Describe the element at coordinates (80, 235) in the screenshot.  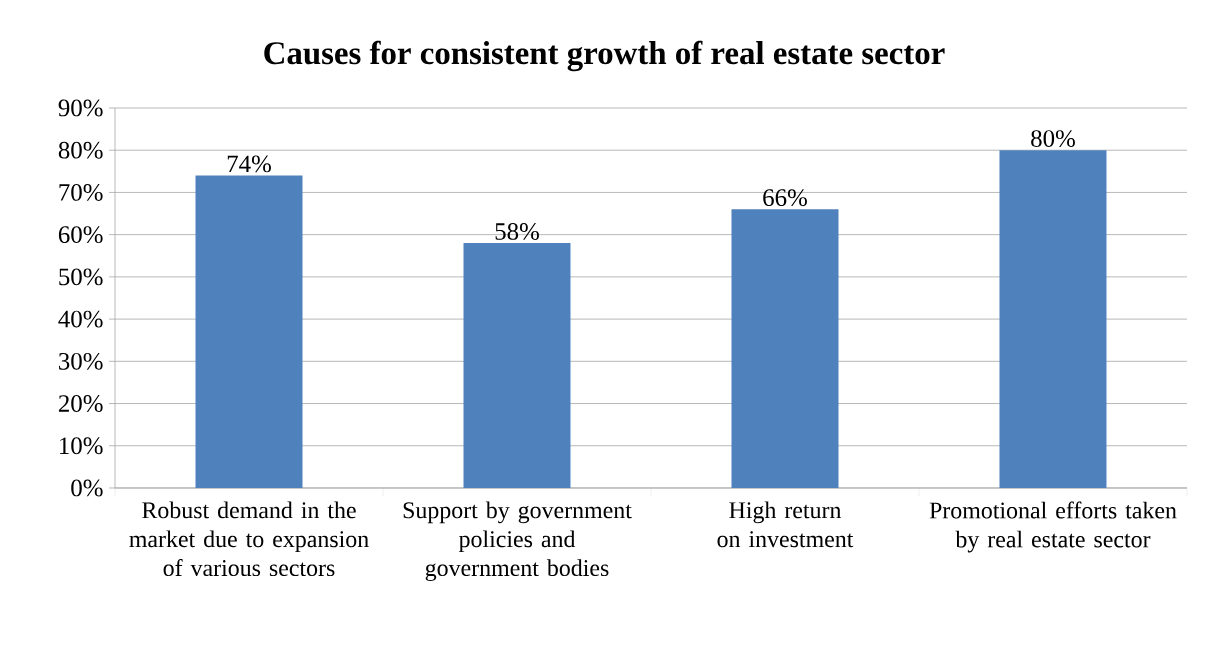
I see `y-tick-label: 60%` at that location.